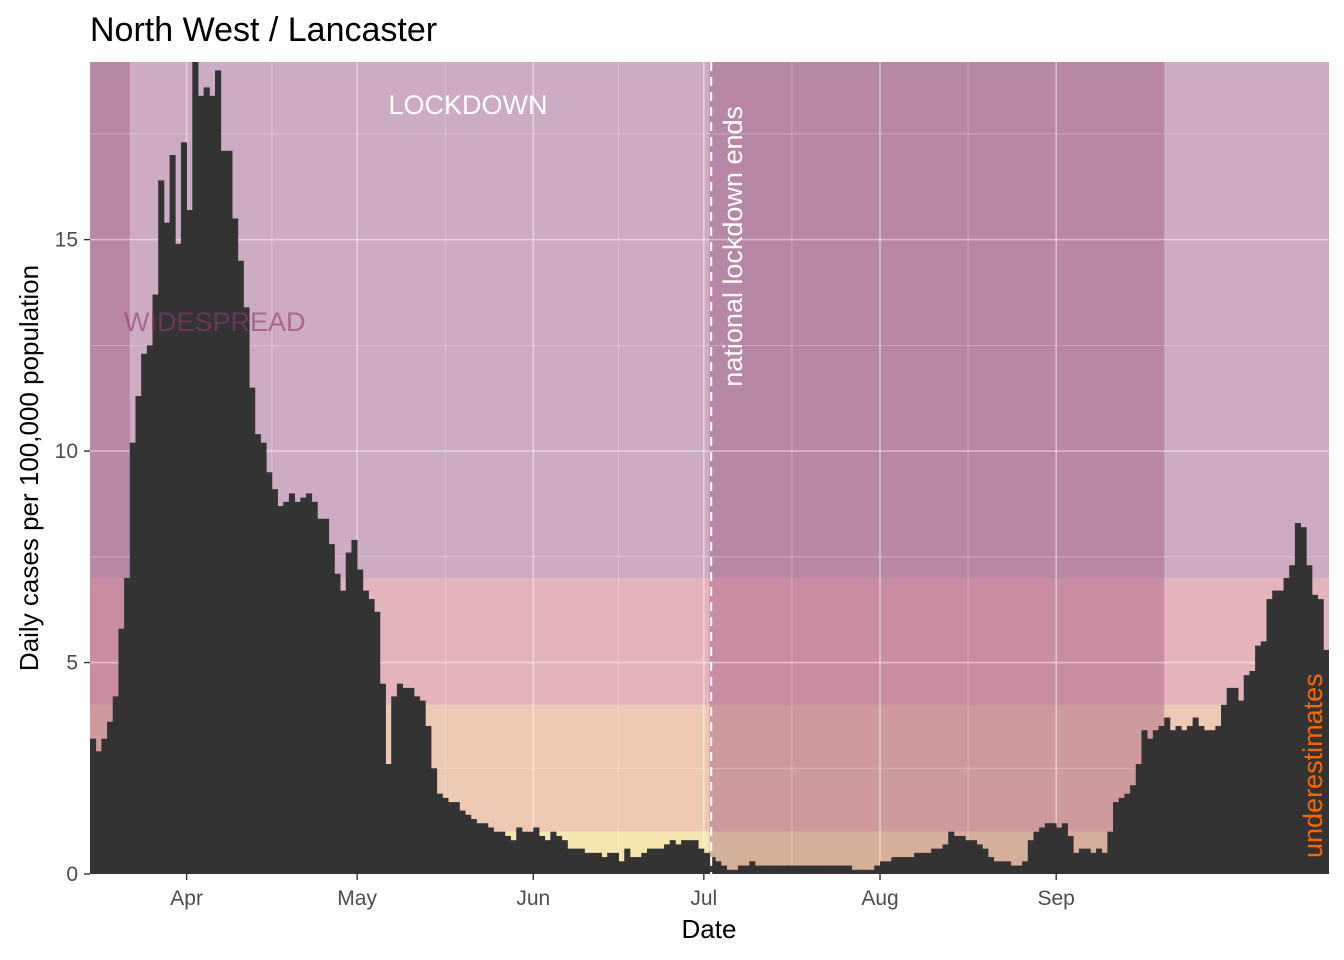  Describe the element at coordinates (622, 892) in the screenshot. I see `x-axis: Apr May Jun Jul Aug Sep` at that location.